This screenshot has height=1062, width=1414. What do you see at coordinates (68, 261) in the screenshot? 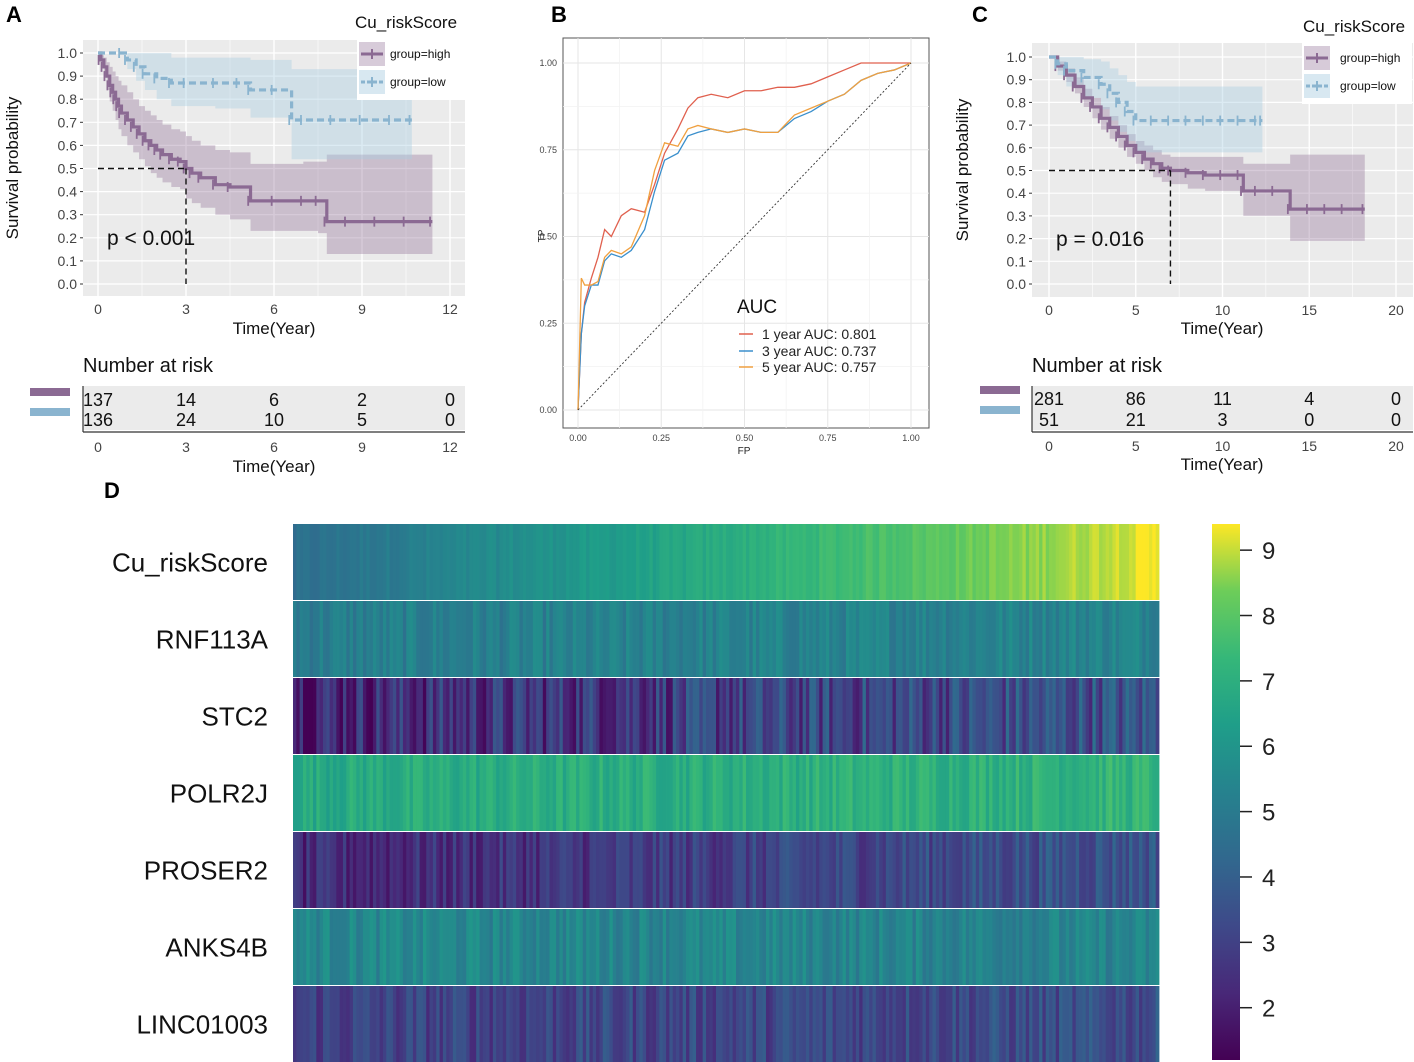
I see `a-y-tick-label: 0.1` at bounding box center [68, 261].